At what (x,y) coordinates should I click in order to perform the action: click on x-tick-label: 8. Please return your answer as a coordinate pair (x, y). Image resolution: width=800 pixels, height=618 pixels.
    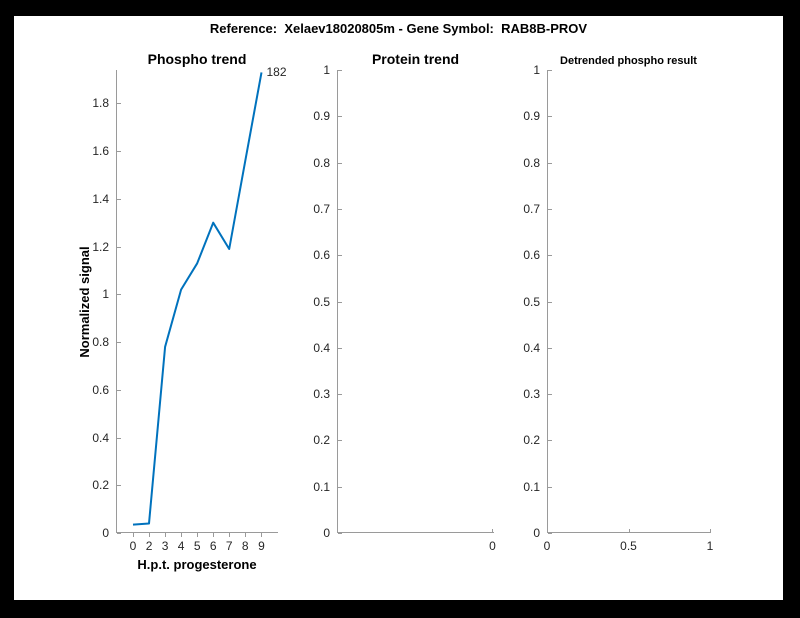
    Looking at the image, I should click on (245, 546).